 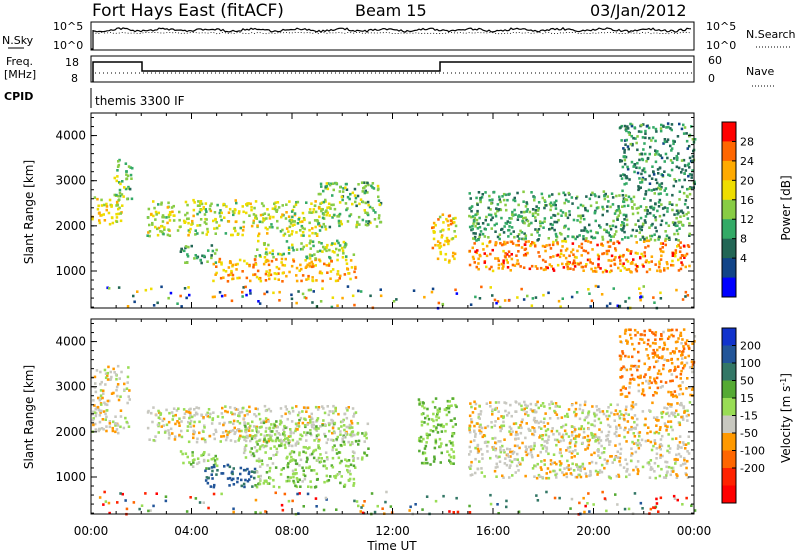 I want to click on nsearch-label: N.Search, so click(x=771, y=34).